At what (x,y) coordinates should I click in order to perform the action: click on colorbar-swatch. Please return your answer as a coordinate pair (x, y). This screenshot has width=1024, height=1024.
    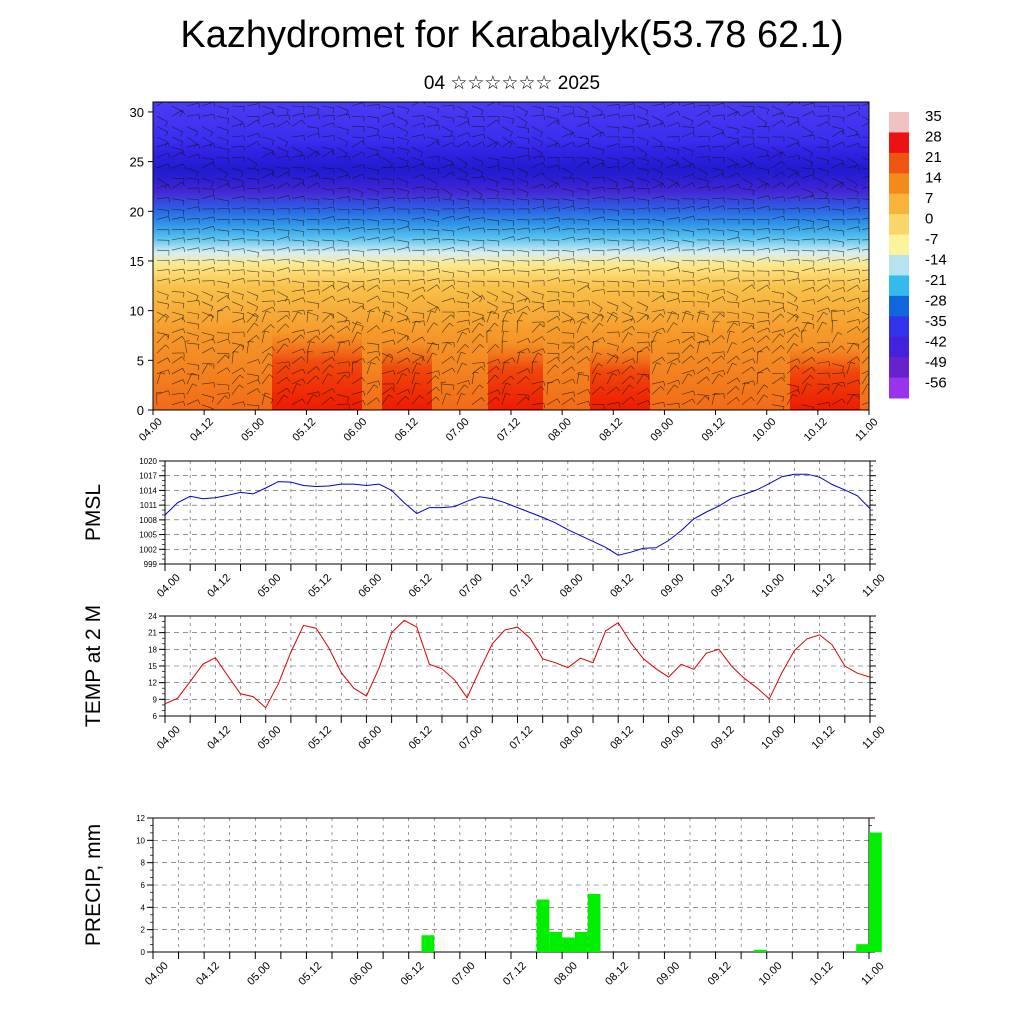
    Looking at the image, I should click on (899, 225).